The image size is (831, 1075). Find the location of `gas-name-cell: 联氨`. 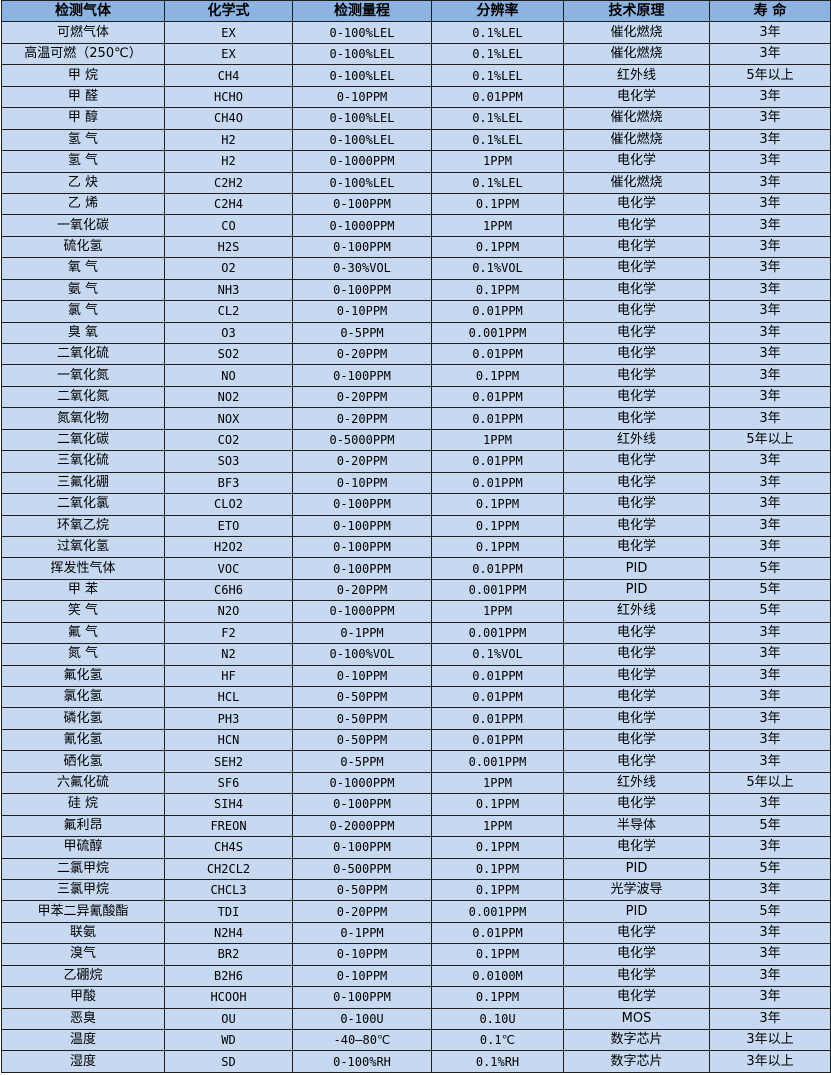

gas-name-cell: 联氨 is located at coordinates (83, 933).